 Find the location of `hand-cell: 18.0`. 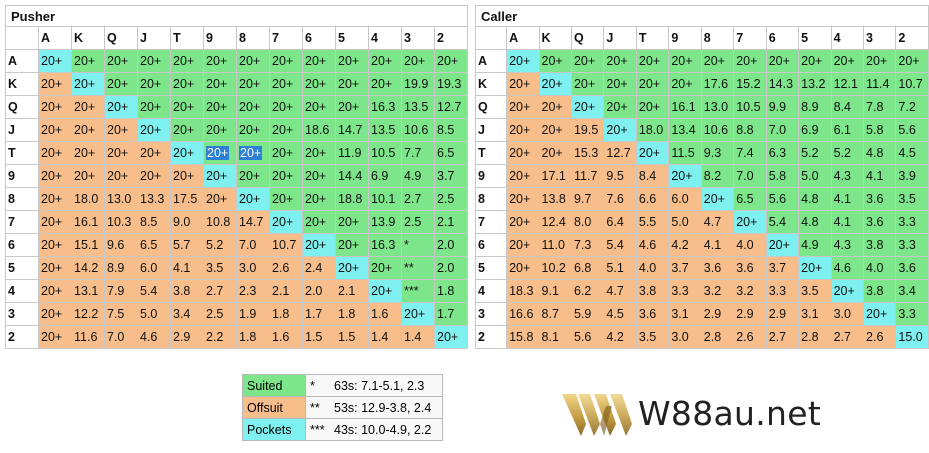

hand-cell: 18.0 is located at coordinates (88, 199).